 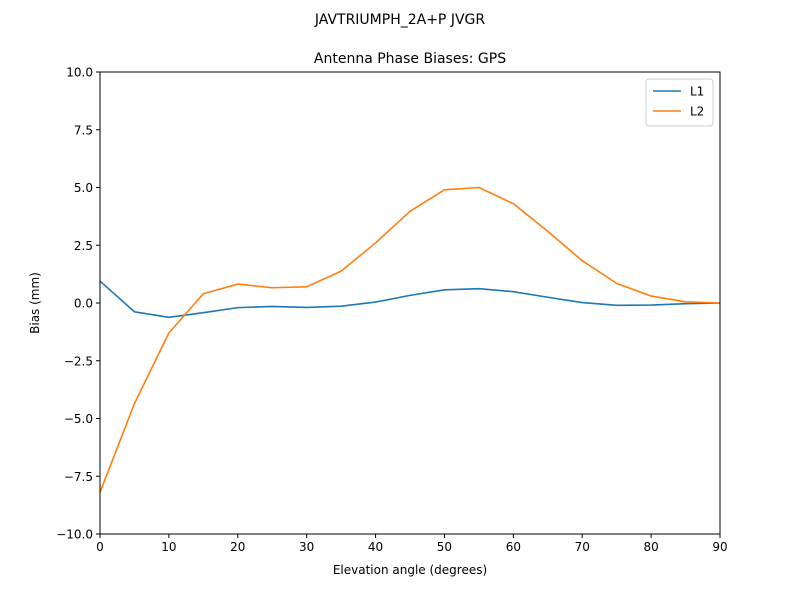 What do you see at coordinates (679, 102) in the screenshot?
I see `legend: L1 L2` at bounding box center [679, 102].